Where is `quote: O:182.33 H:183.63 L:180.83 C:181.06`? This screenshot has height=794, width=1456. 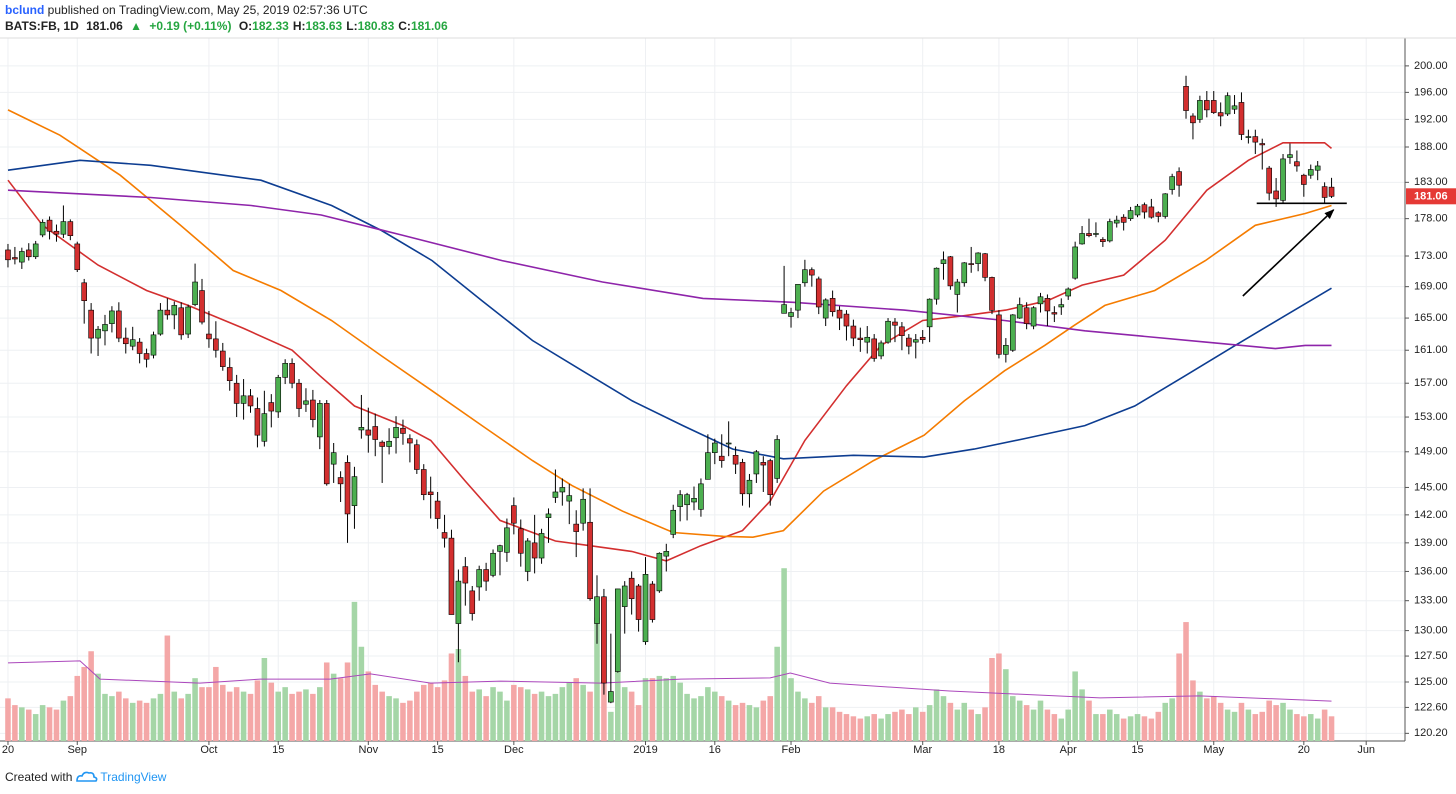 quote: O:182.33 H:183.63 L:180.83 C:181.06 is located at coordinates (345, 26).